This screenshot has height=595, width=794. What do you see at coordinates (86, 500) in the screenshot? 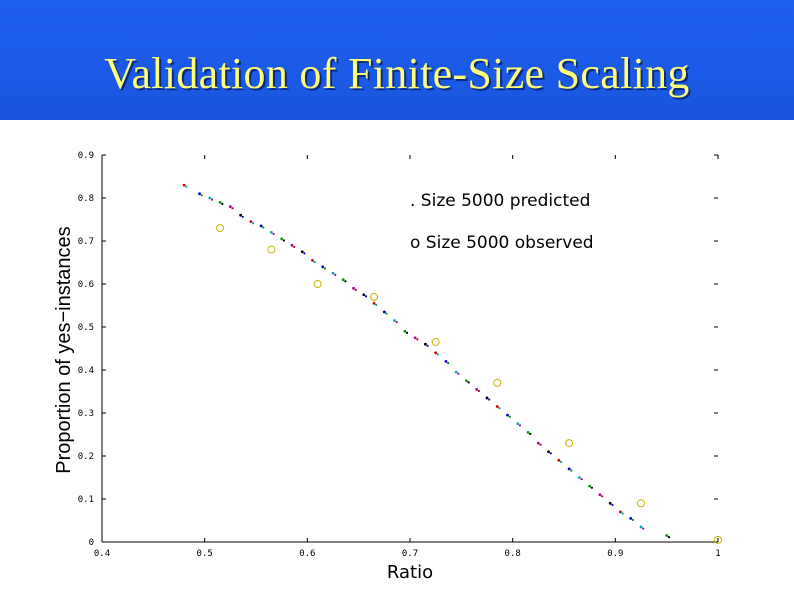
I see `y-tick-label: 0.1` at bounding box center [86, 500].